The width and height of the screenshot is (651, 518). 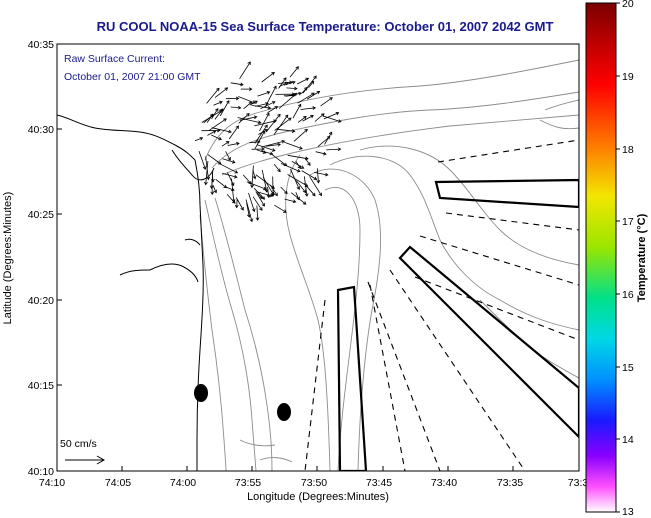 What do you see at coordinates (628, 512) in the screenshot?
I see `colorbar-tick-label: 13` at bounding box center [628, 512].